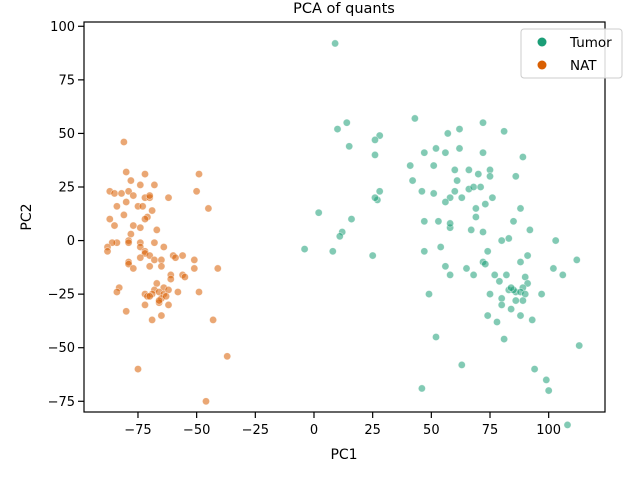 Image resolution: width=640 pixels, height=480 pixels. I want to click on legend: Tumor NAT, so click(571, 53).